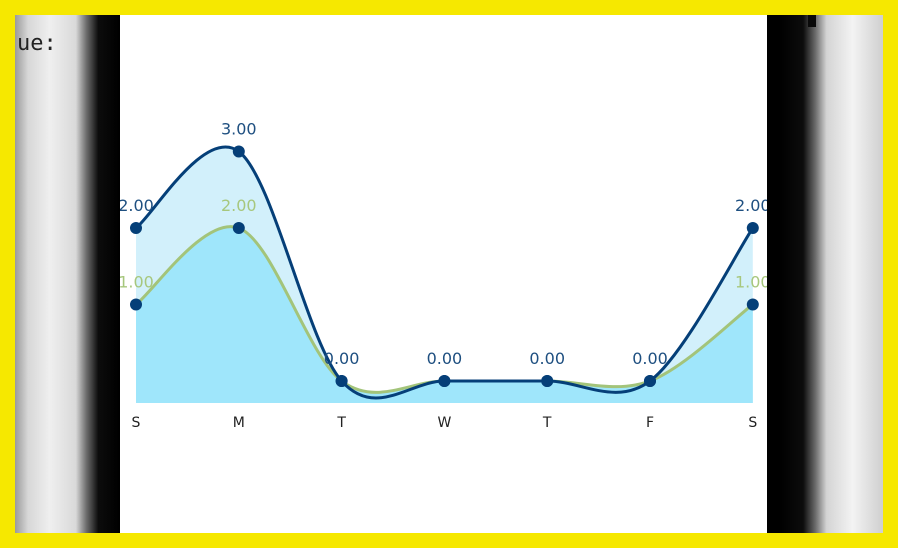  What do you see at coordinates (239, 205) in the screenshot?
I see `series-2-data-label: 2.00` at bounding box center [239, 205].